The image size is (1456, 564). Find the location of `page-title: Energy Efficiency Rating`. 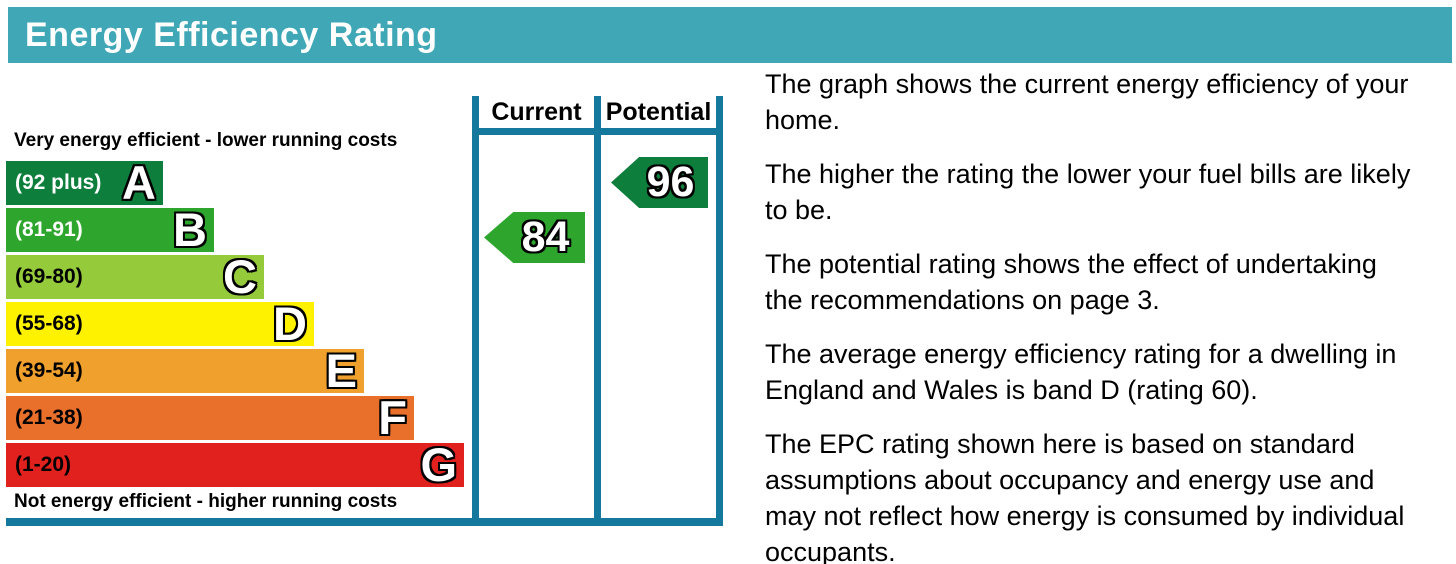

page-title: Energy Efficiency Rating is located at coordinates (231, 34).